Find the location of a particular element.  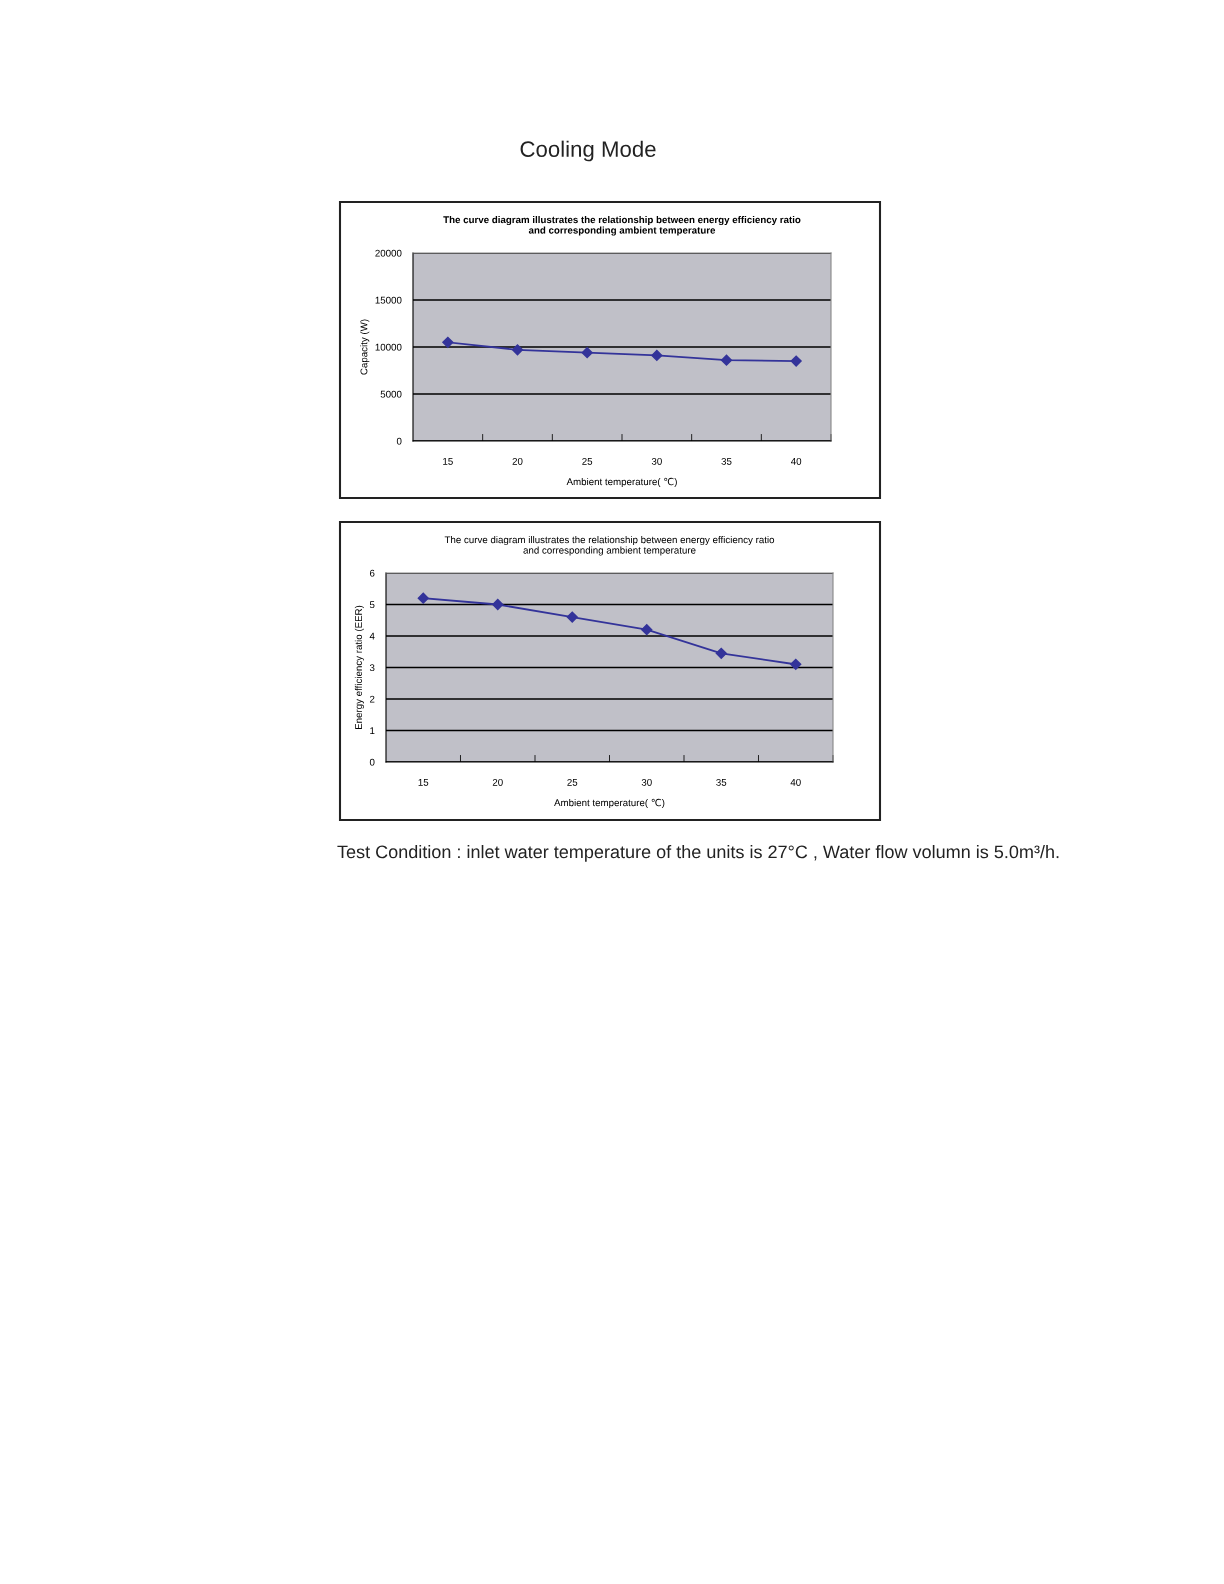

y-tick-label: 1 is located at coordinates (372, 731).